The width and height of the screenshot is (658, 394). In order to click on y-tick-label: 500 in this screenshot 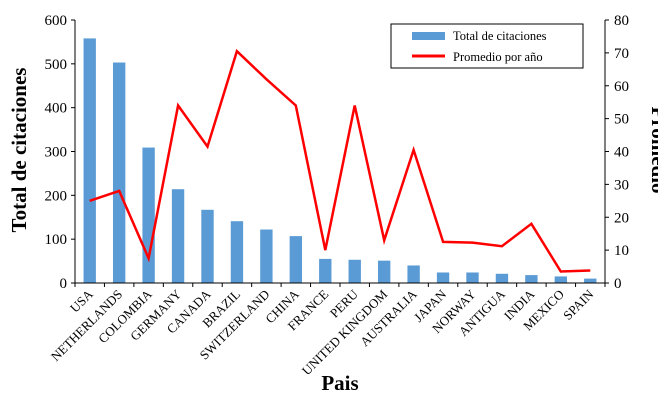, I will do `click(56, 65)`.